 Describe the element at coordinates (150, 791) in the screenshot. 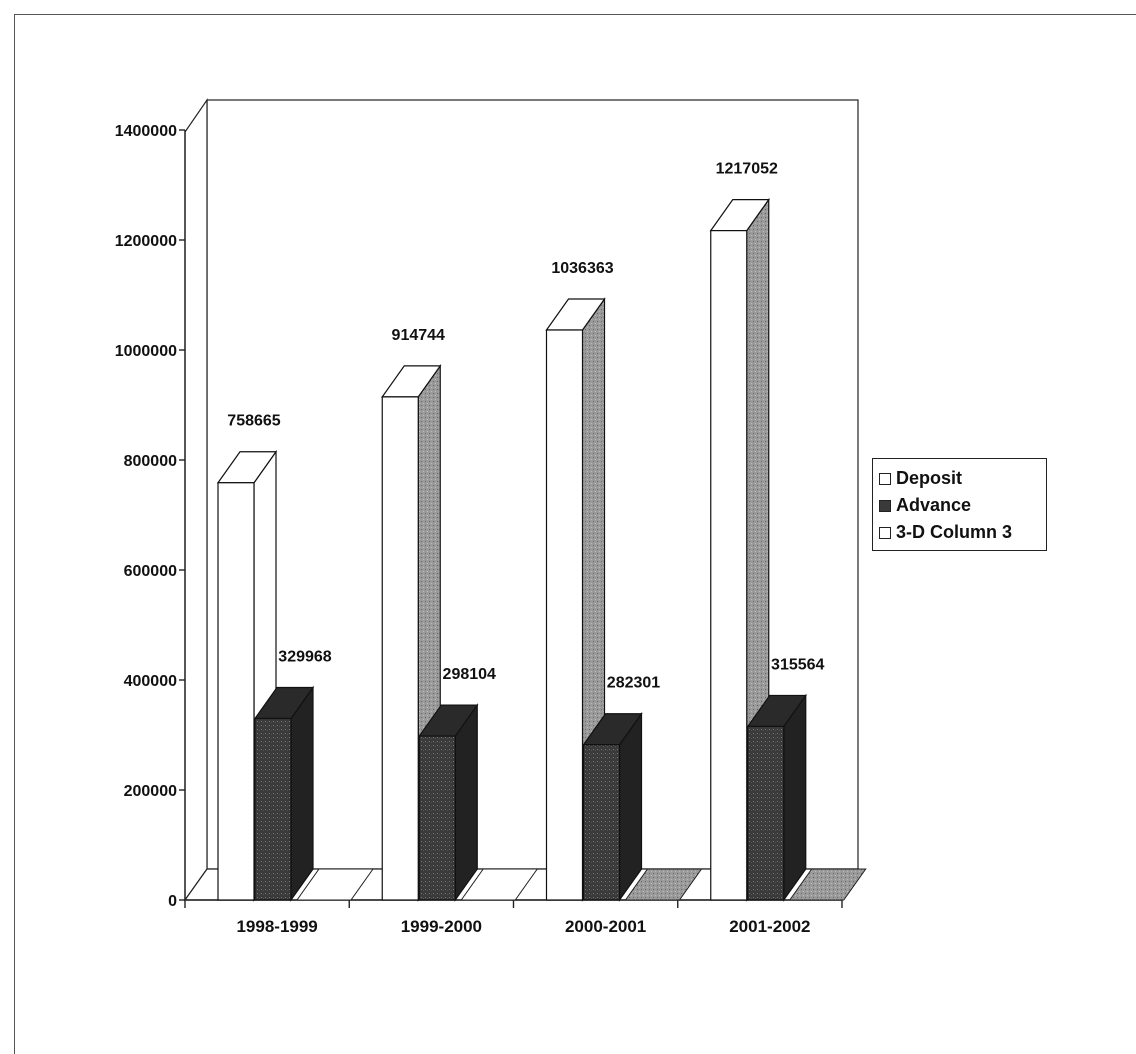

I see `y-tick-label: 200000` at that location.